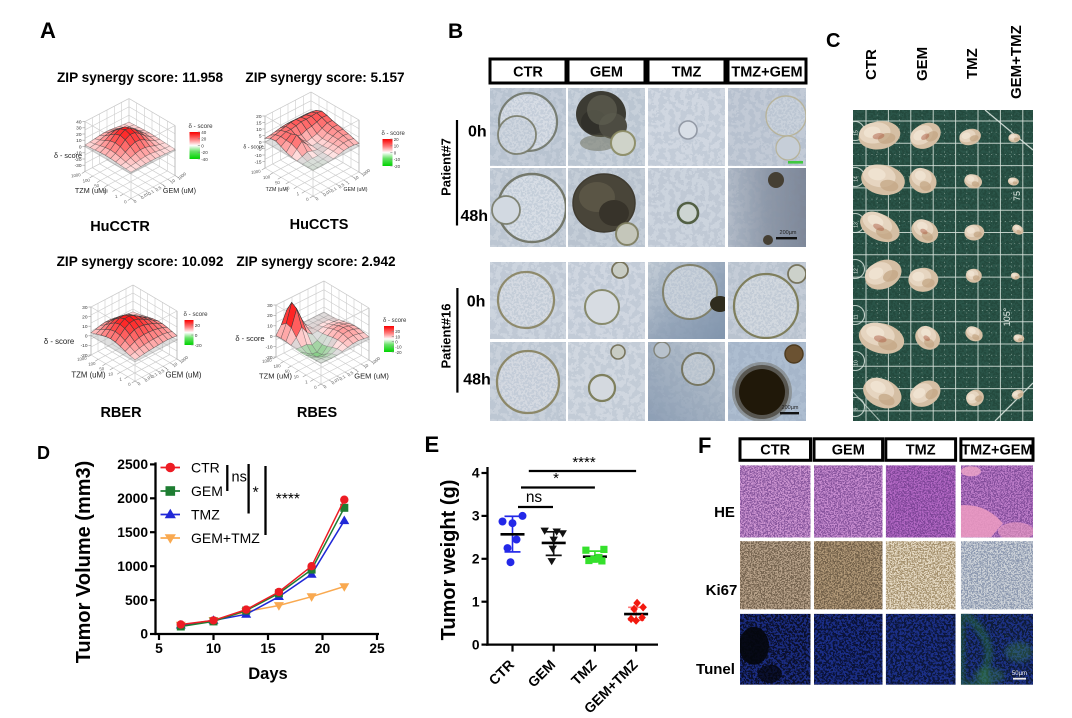 The height and width of the screenshot is (718, 1072). What do you see at coordinates (1007, 316) in the screenshot?
I see `svg-text: 105°` at bounding box center [1007, 316].